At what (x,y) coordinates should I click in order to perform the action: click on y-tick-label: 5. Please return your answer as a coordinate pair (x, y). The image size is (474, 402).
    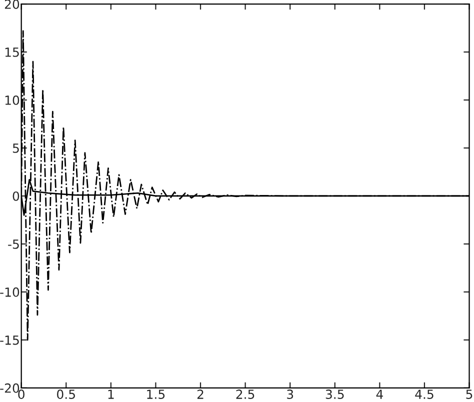
    Looking at the image, I should click on (15, 148).